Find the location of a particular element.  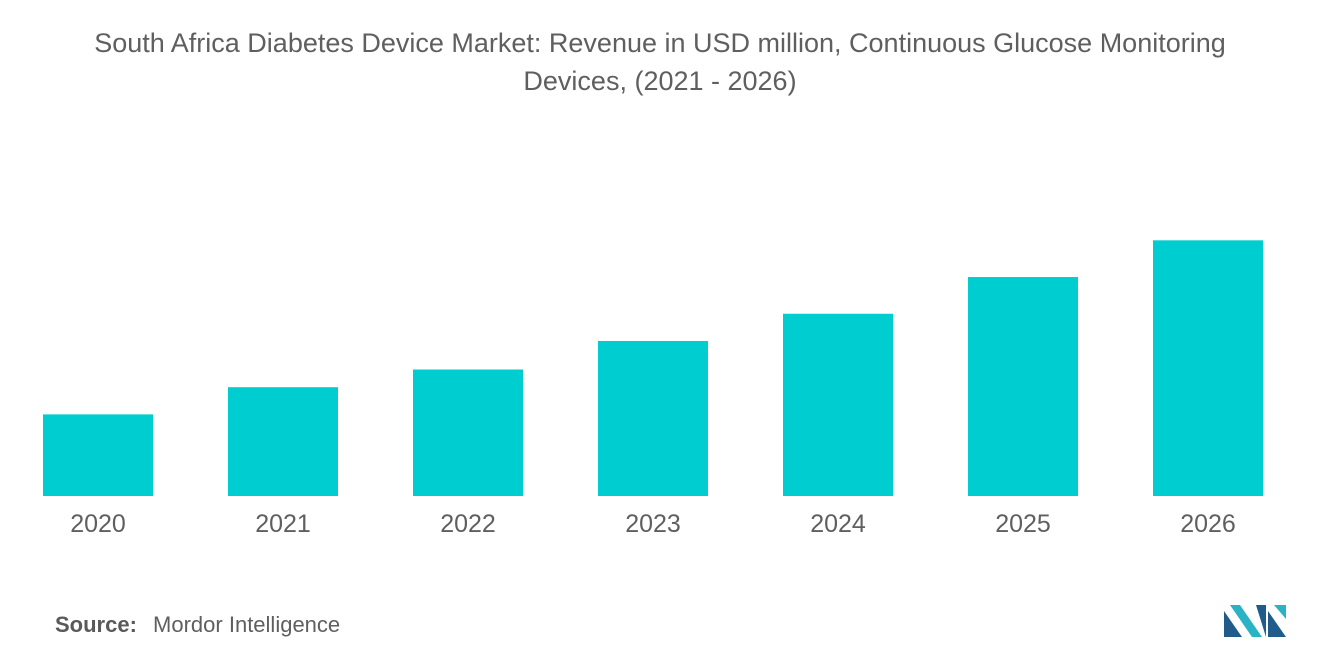

mordor-intelligence-logo-icon is located at coordinates (1255, 621).